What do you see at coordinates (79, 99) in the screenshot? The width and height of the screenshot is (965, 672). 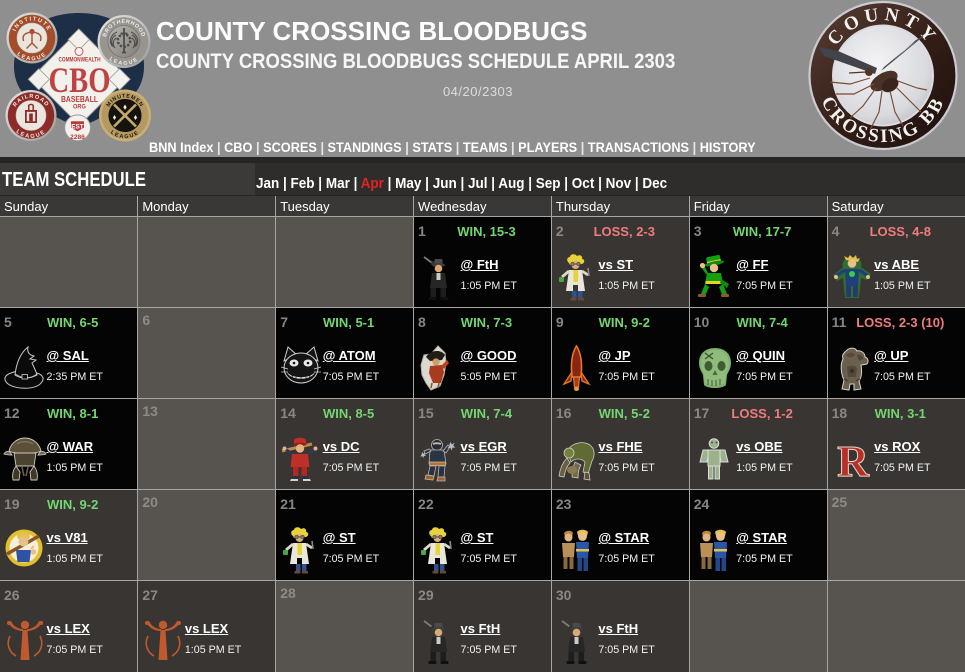 I see `svg-text: BASEBALL` at bounding box center [79, 99].